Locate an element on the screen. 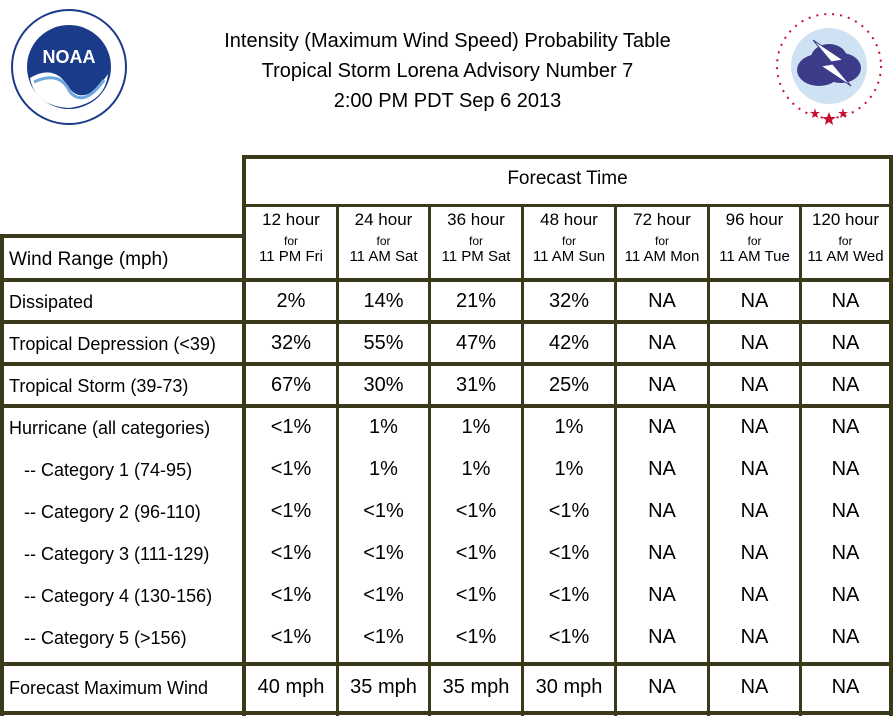 This screenshot has height=716, width=895. table-cell: 25% is located at coordinates (569, 385).